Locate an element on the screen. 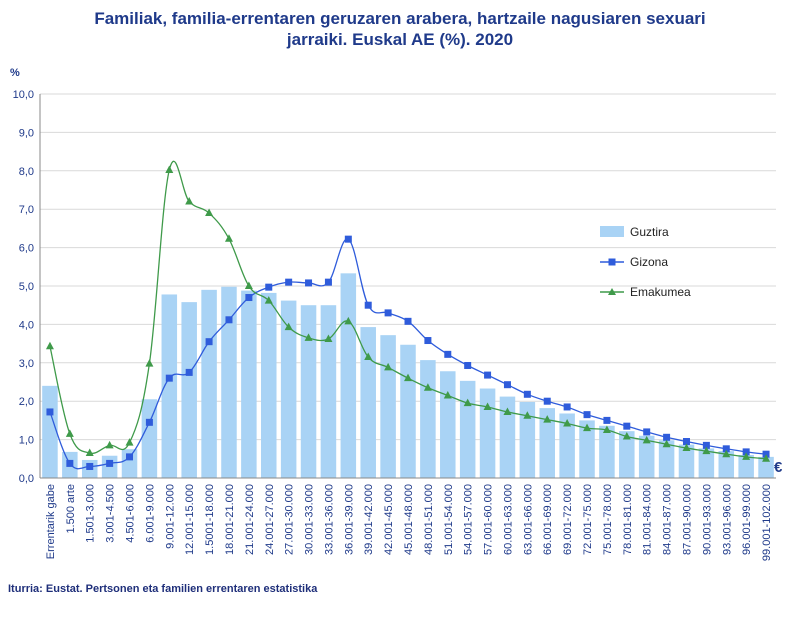 Image resolution: width=800 pixels, height=620 pixels. y-tick-label: 8,0 is located at coordinates (26, 172).